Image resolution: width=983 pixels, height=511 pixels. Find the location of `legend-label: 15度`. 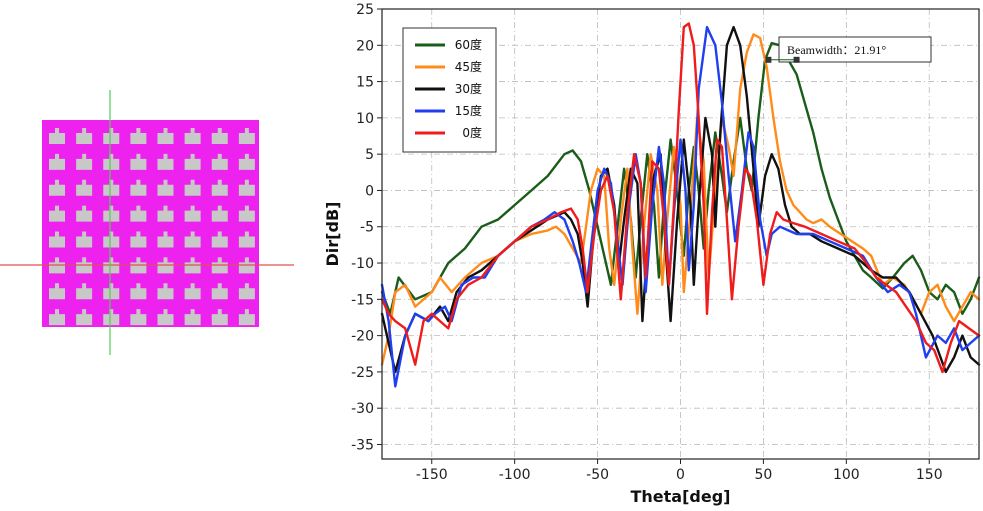

legend-label: 15度 is located at coordinates (468, 110).